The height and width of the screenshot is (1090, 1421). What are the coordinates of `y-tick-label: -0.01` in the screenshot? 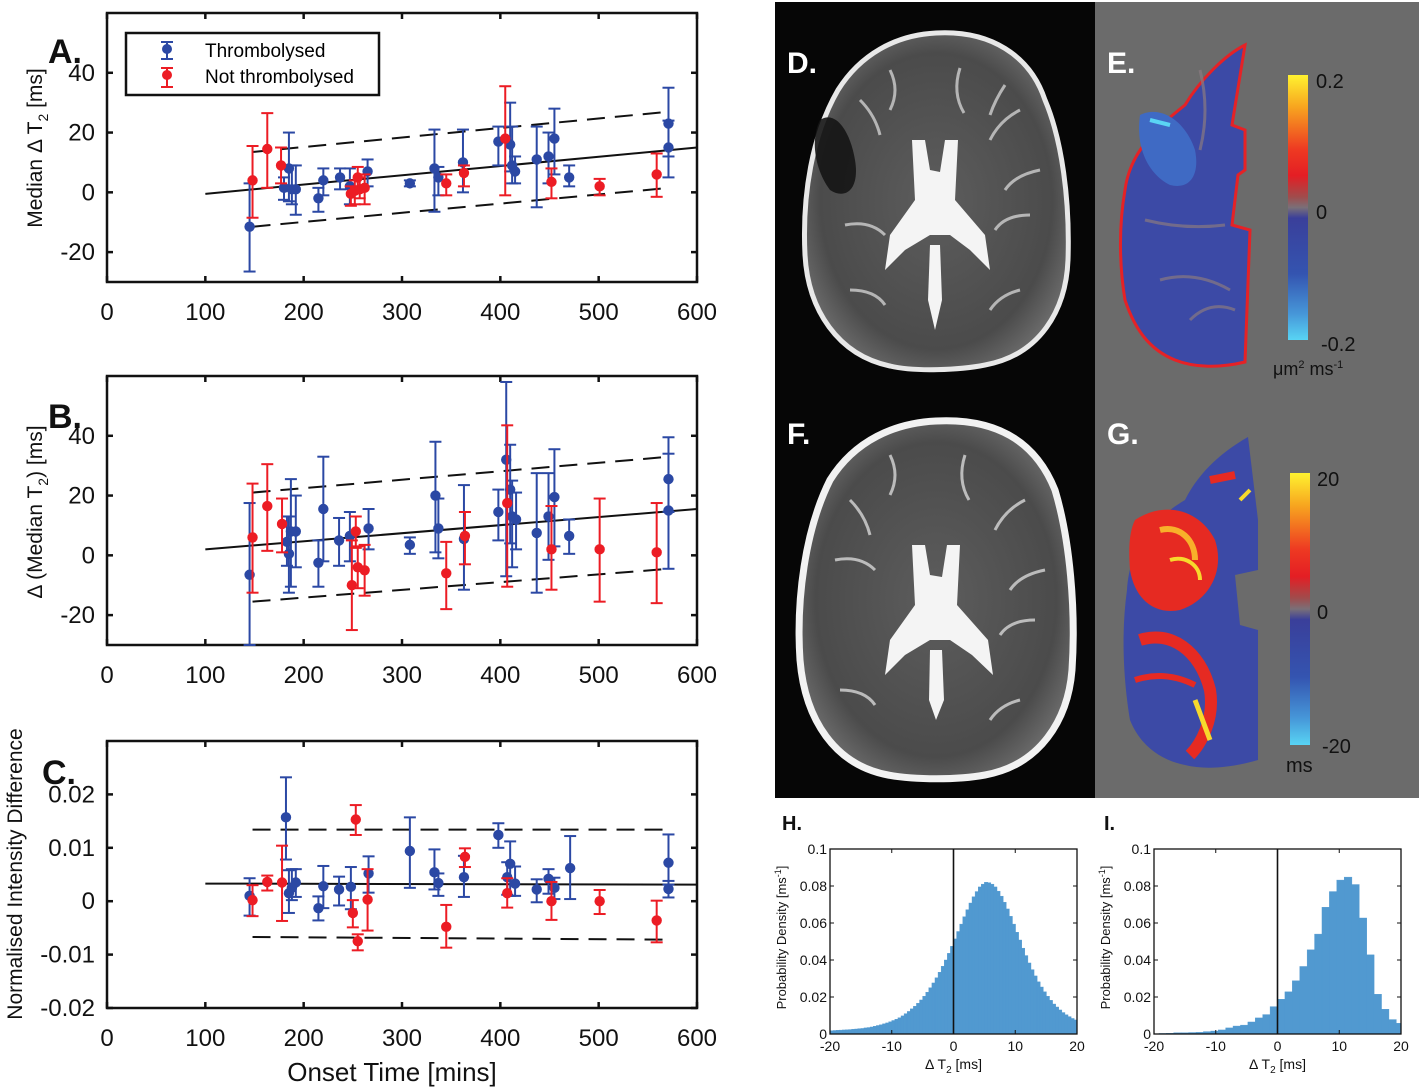 It's located at (67, 955).